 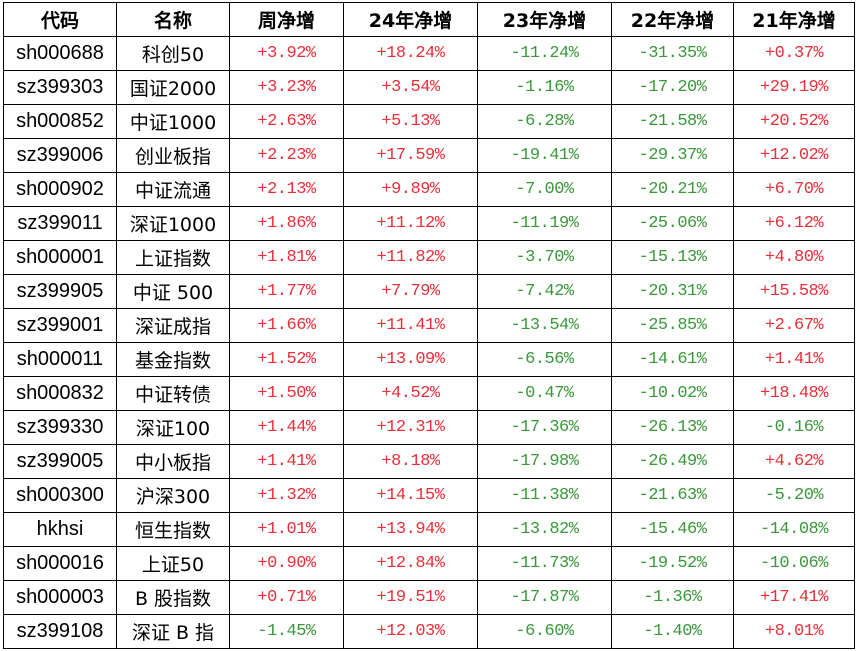 What do you see at coordinates (60, 359) in the screenshot?
I see `code-cell: sh000011` at bounding box center [60, 359].